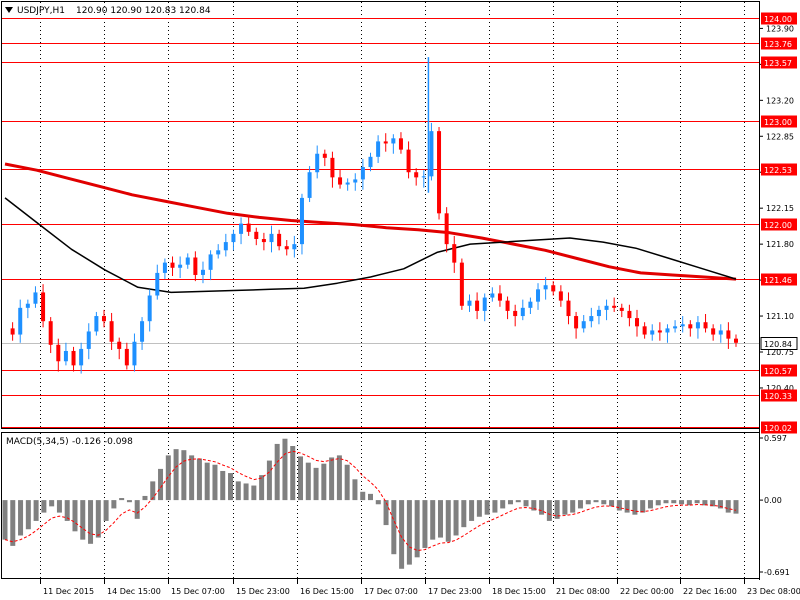 The height and width of the screenshot is (600, 800). Describe the element at coordinates (69, 442) in the screenshot. I see `macd-header: MACD(5,34,5) -0.126 -0.098` at that location.